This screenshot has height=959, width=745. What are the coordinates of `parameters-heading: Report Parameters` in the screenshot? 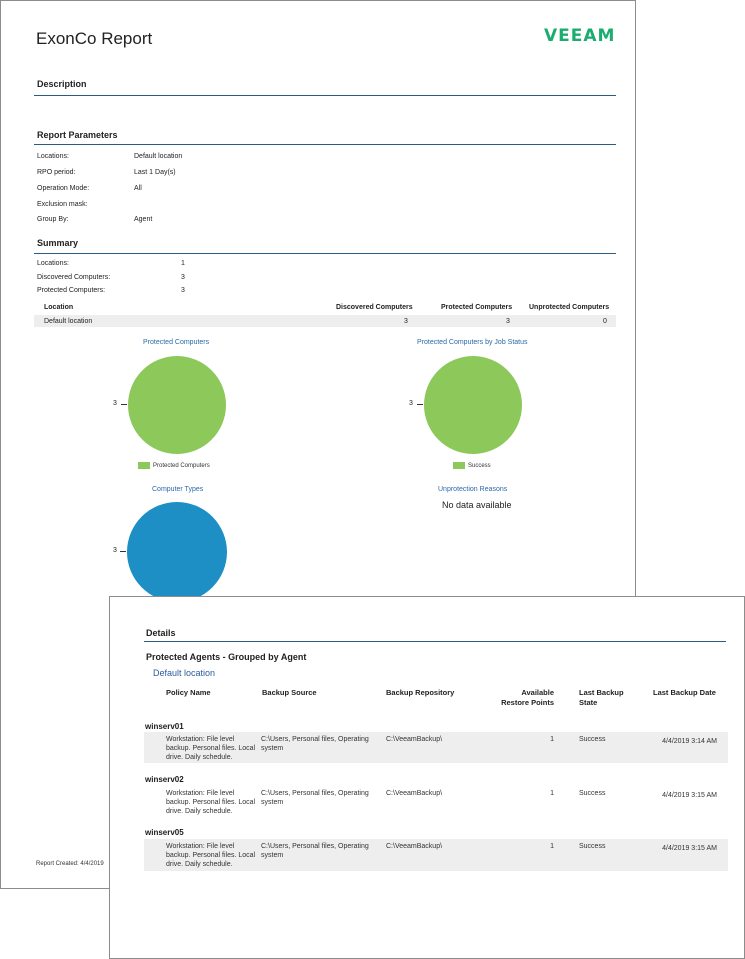 It's located at (77, 135).